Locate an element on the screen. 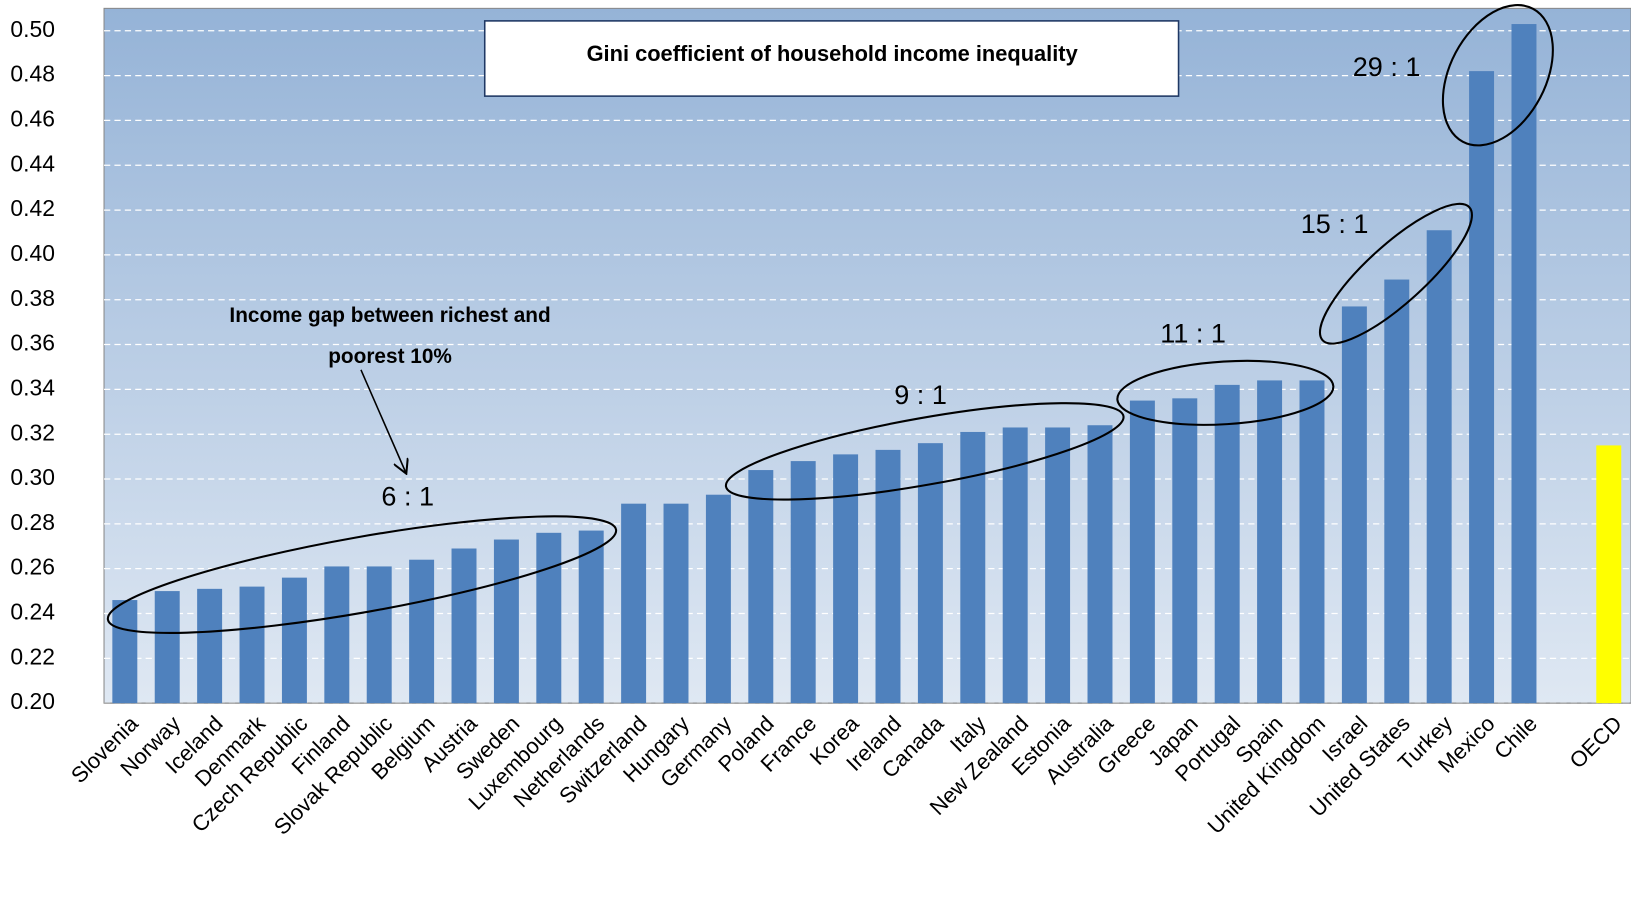  y-tick-label: 0.30 is located at coordinates (32, 477).